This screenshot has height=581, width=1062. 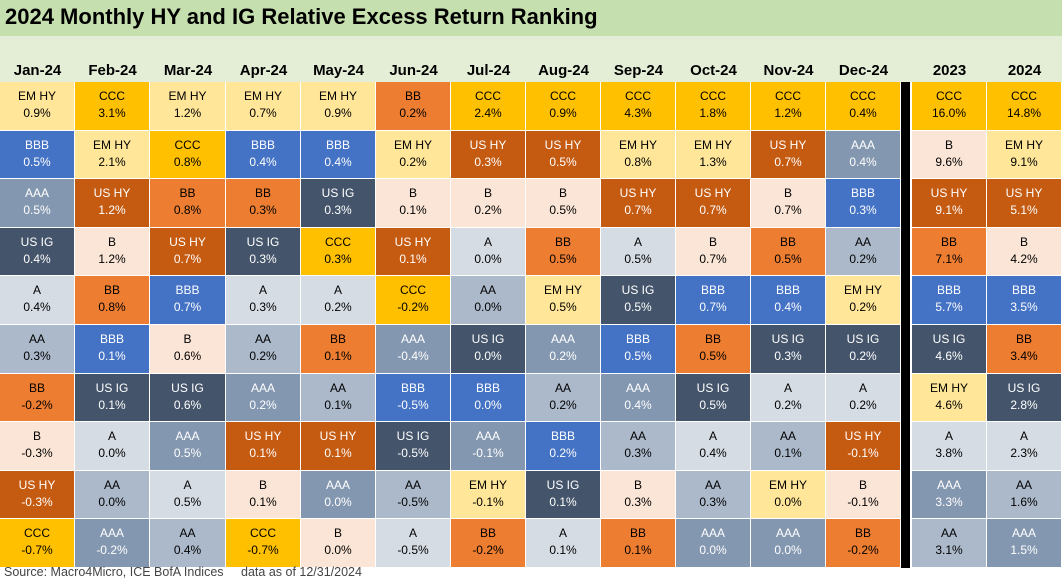 I want to click on rank-cell-jun-24-9: AA -0.5%, so click(x=413, y=495).